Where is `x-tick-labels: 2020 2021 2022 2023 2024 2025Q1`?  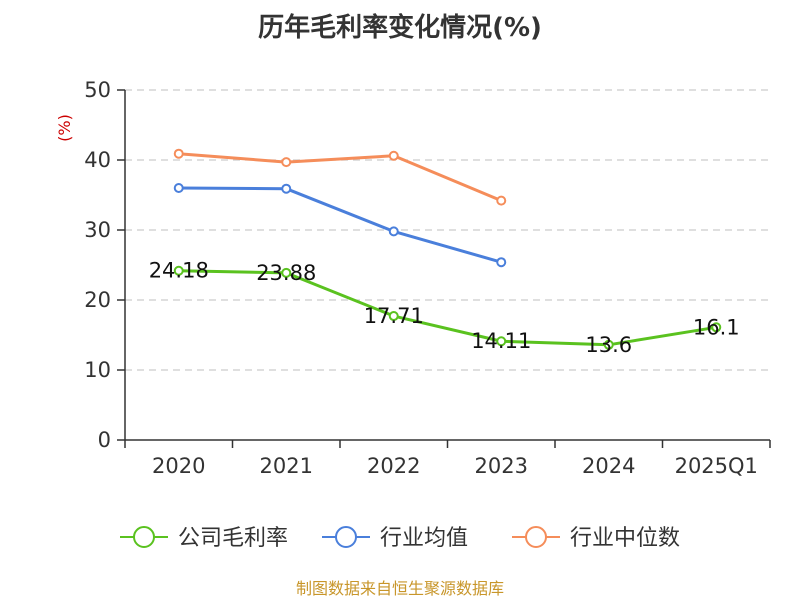
x-tick-labels: 2020 2021 2022 2023 2024 2025Q1 is located at coordinates (455, 466).